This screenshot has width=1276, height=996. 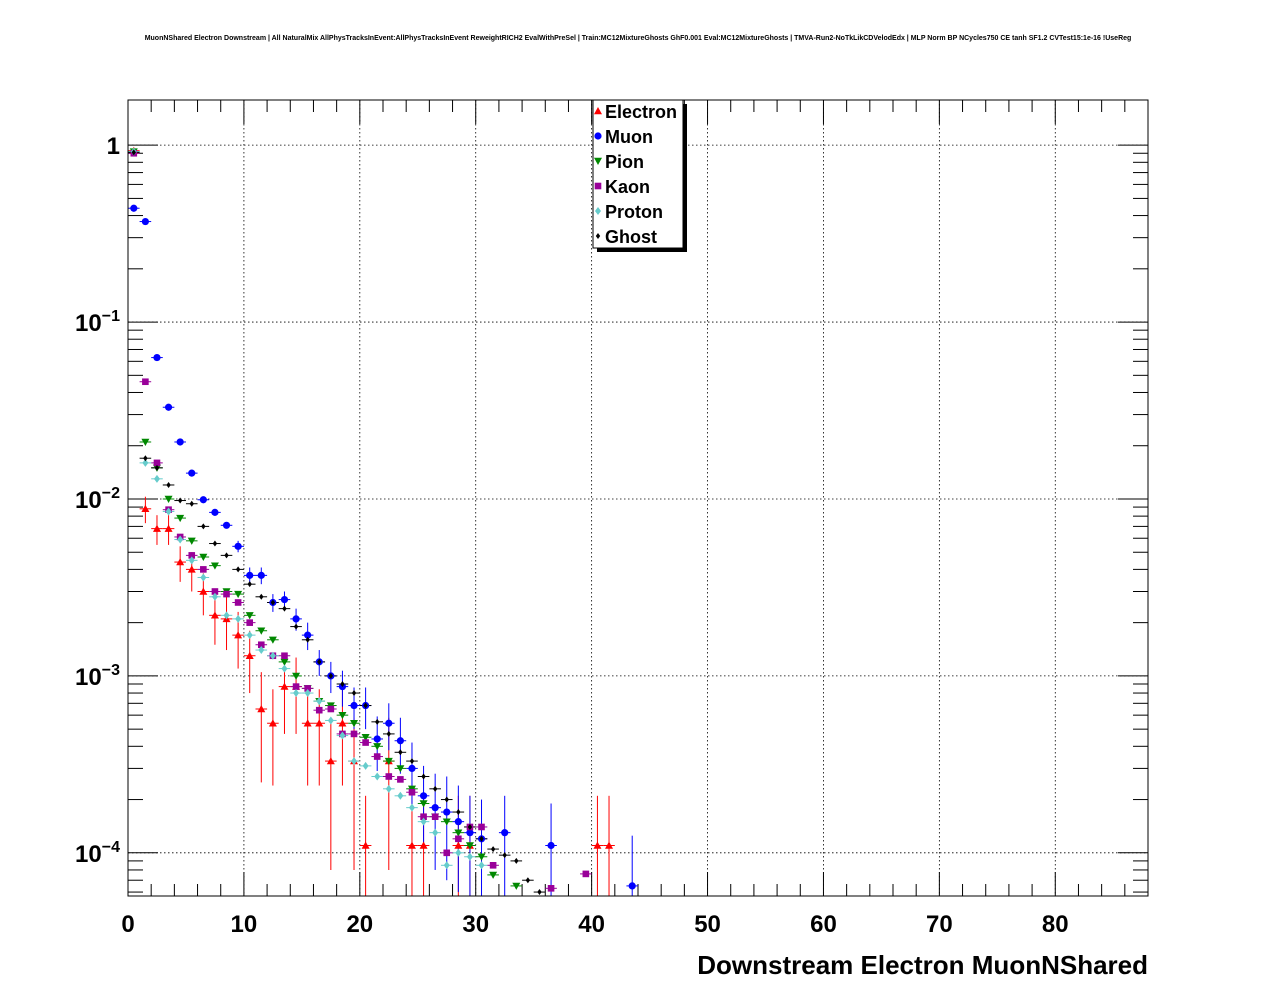 I want to click on y-tick-exponent: −3, so click(x=111, y=670).